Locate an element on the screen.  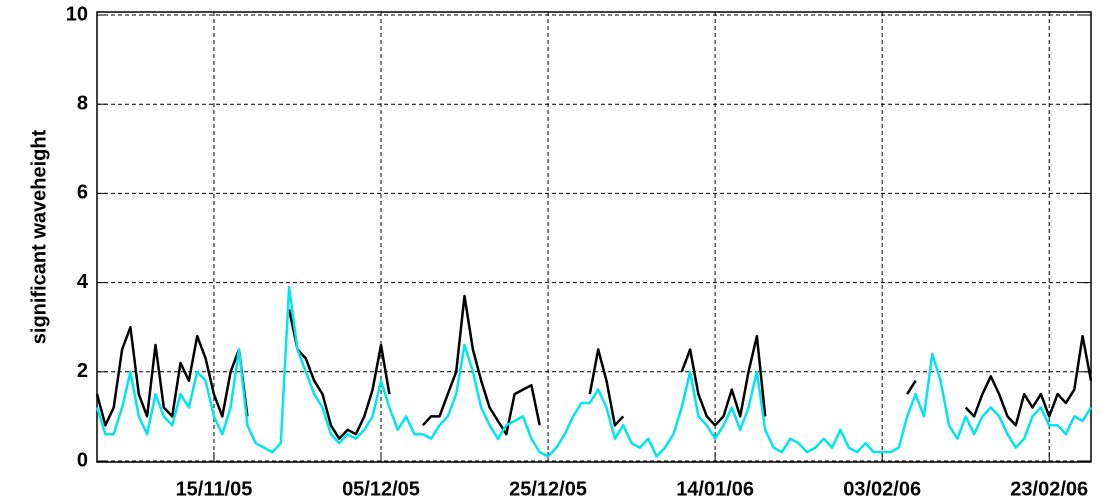
y-tick-label: 8 is located at coordinates (82, 103).